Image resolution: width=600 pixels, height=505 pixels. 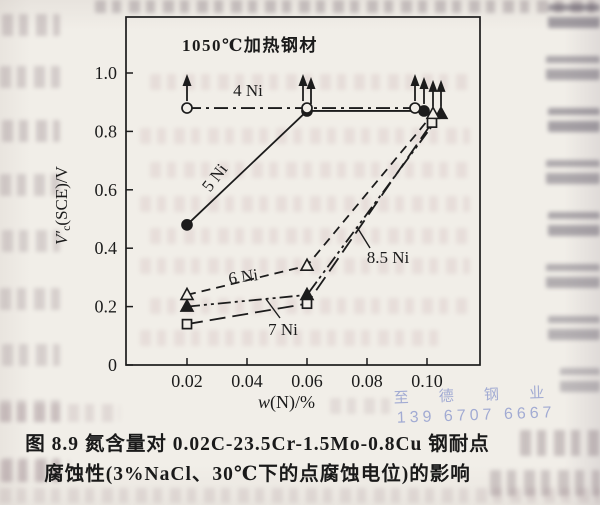 What do you see at coordinates (117, 205) in the screenshot?
I see `y-axis-label: V′c(SCE)/V` at bounding box center [117, 205].